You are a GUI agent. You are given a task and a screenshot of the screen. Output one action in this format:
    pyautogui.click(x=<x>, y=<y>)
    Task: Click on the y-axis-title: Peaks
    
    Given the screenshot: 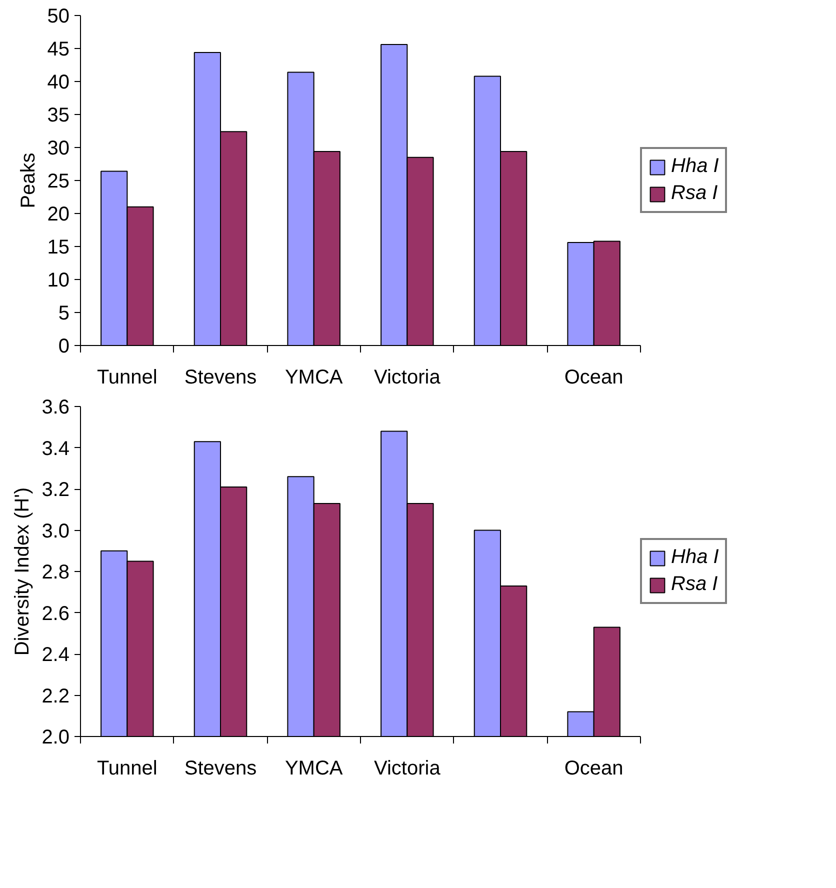 What is the action you would take?
    pyautogui.click(x=28, y=180)
    